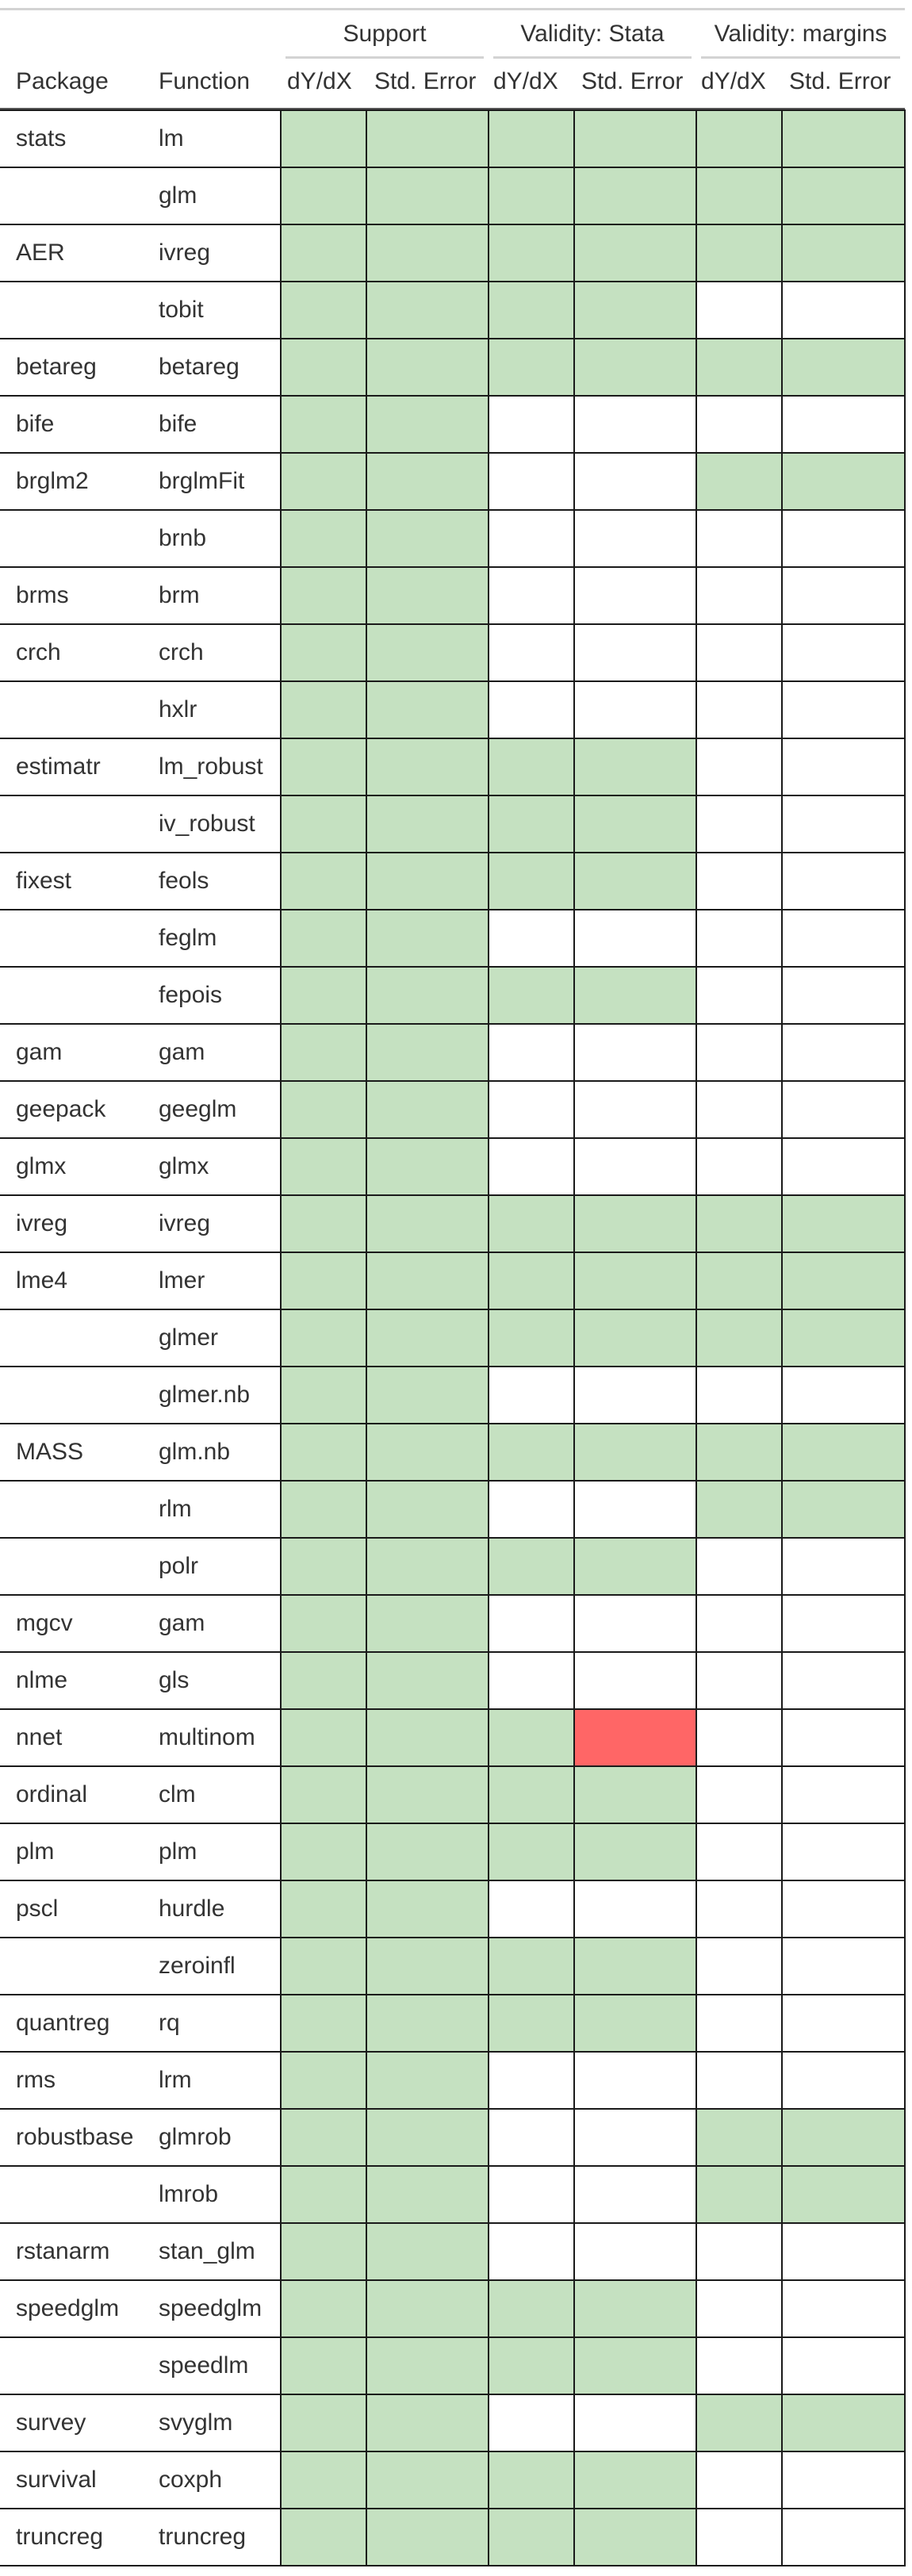 The width and height of the screenshot is (912, 2576). I want to click on table-row: speedlm, so click(453, 2366).